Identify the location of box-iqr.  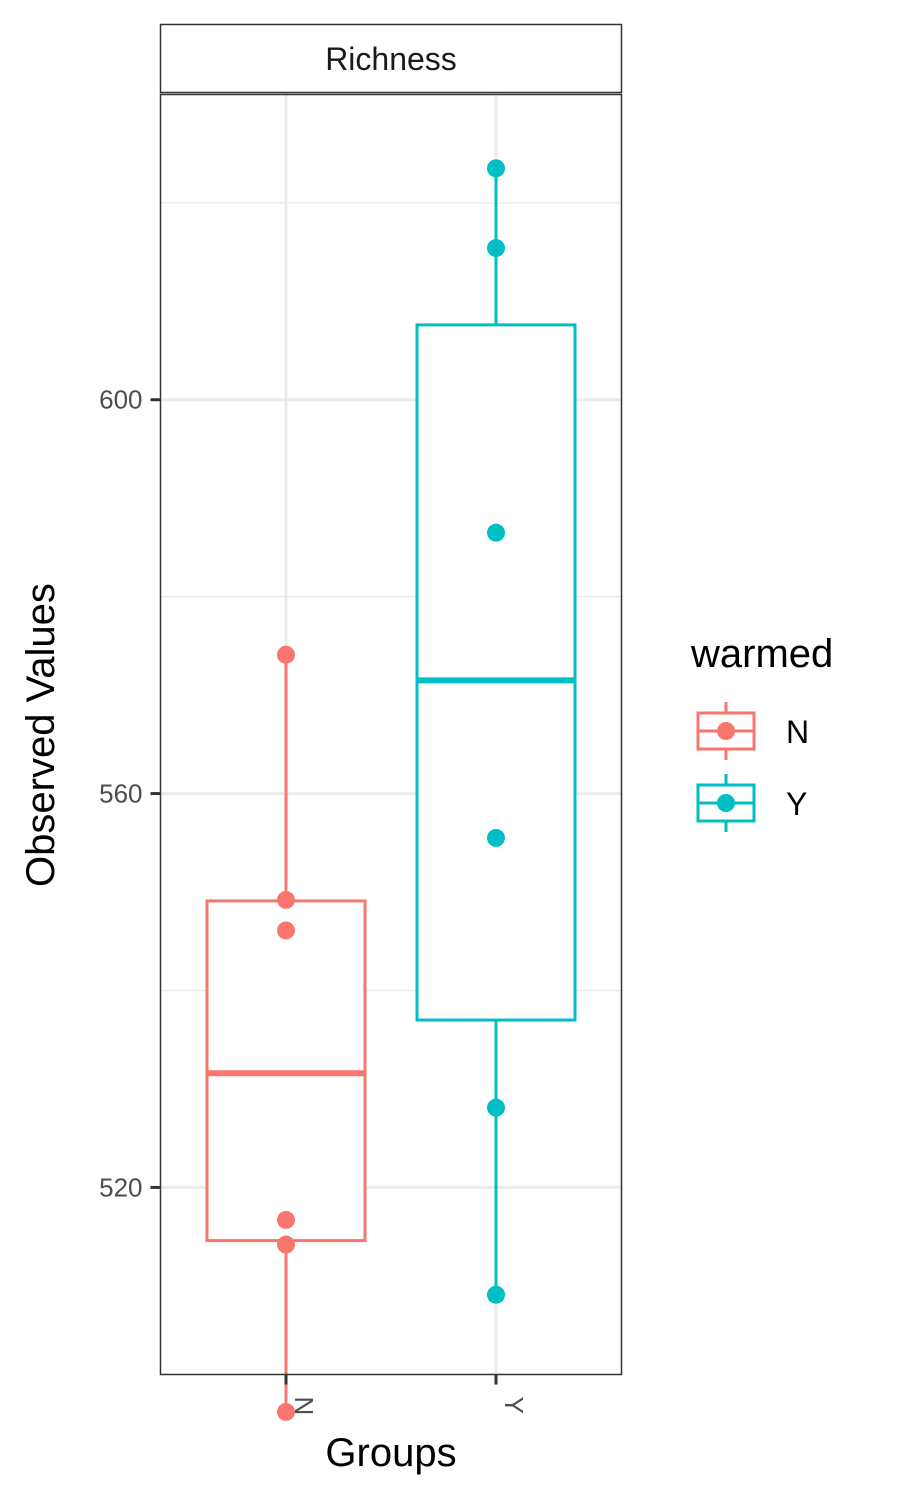
(496, 672).